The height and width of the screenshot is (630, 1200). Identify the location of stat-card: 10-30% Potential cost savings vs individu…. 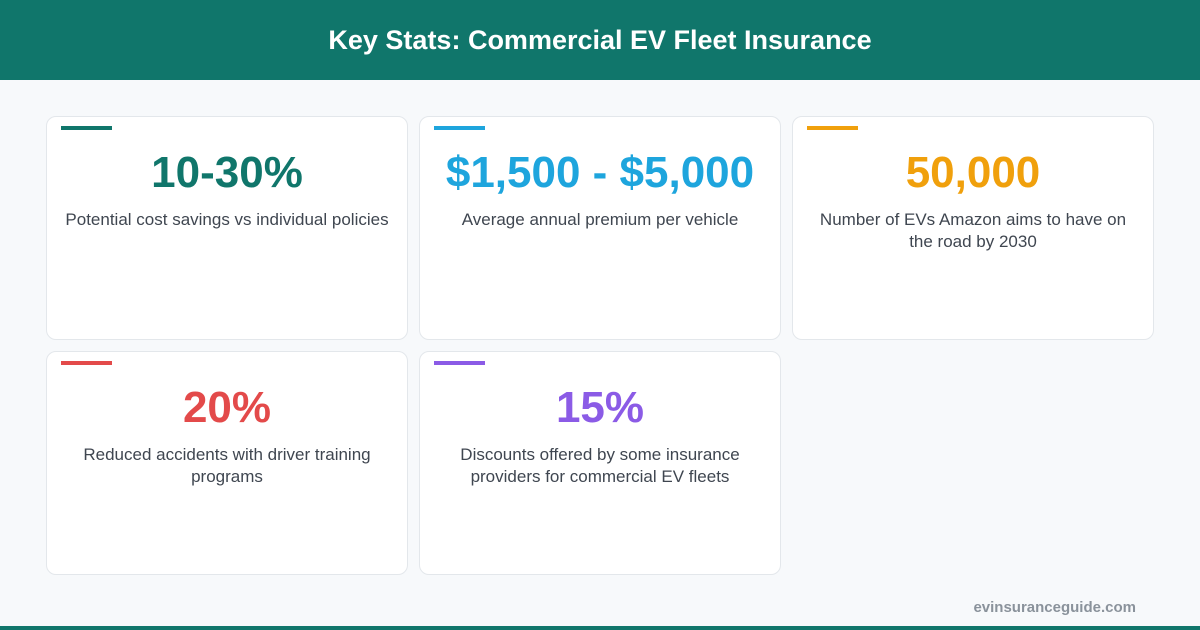
(227, 228).